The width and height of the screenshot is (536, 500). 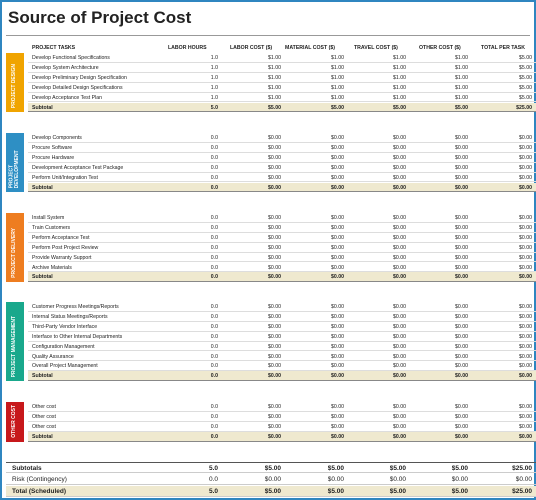 What do you see at coordinates (459, 479) in the screenshot?
I see `footer-cell-other: $0.00` at bounding box center [459, 479].